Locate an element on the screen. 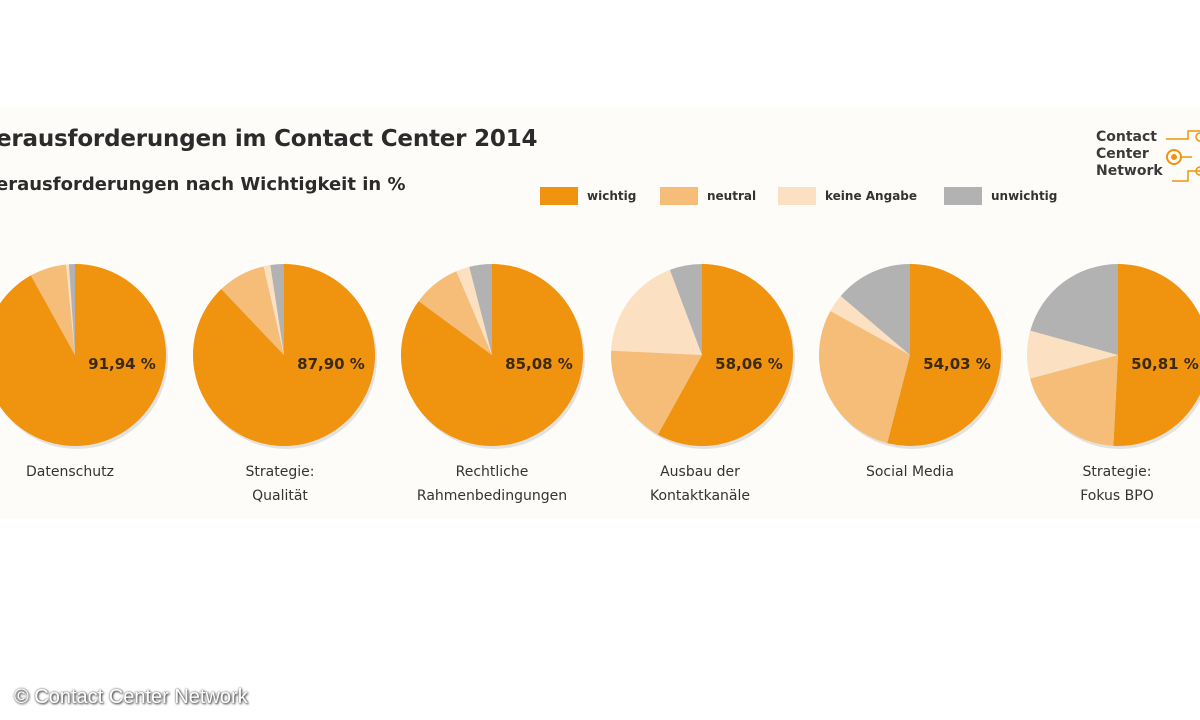  pie-3-slice-keine-angabe is located at coordinates (656, 312).